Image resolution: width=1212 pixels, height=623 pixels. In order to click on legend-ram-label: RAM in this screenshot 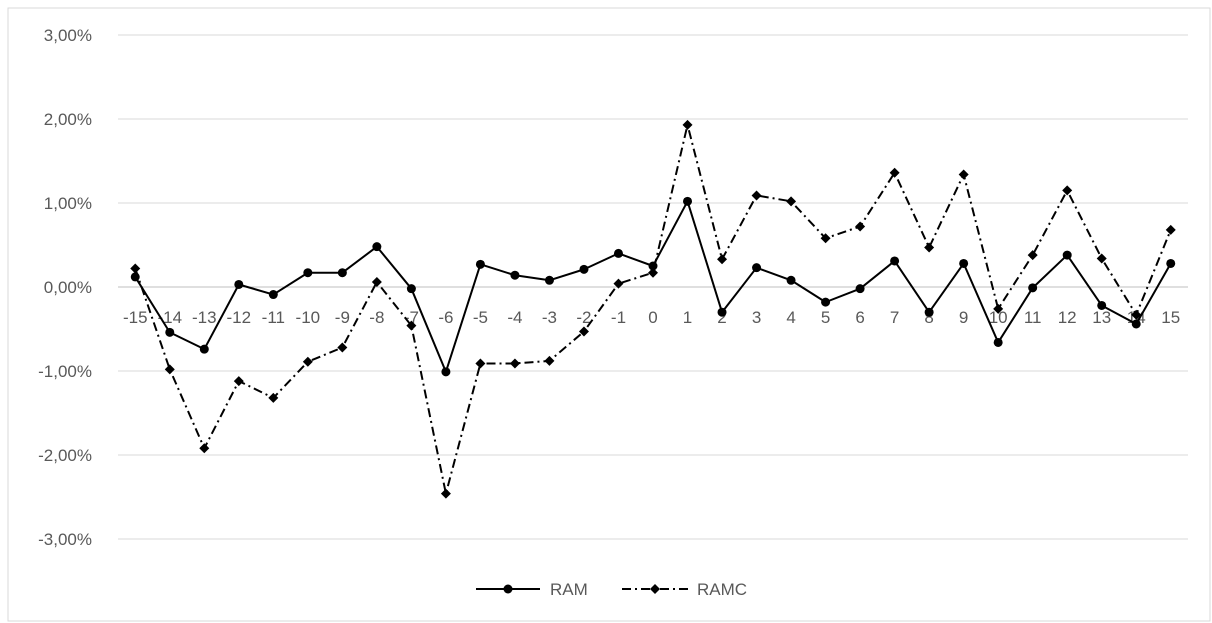, I will do `click(569, 589)`.